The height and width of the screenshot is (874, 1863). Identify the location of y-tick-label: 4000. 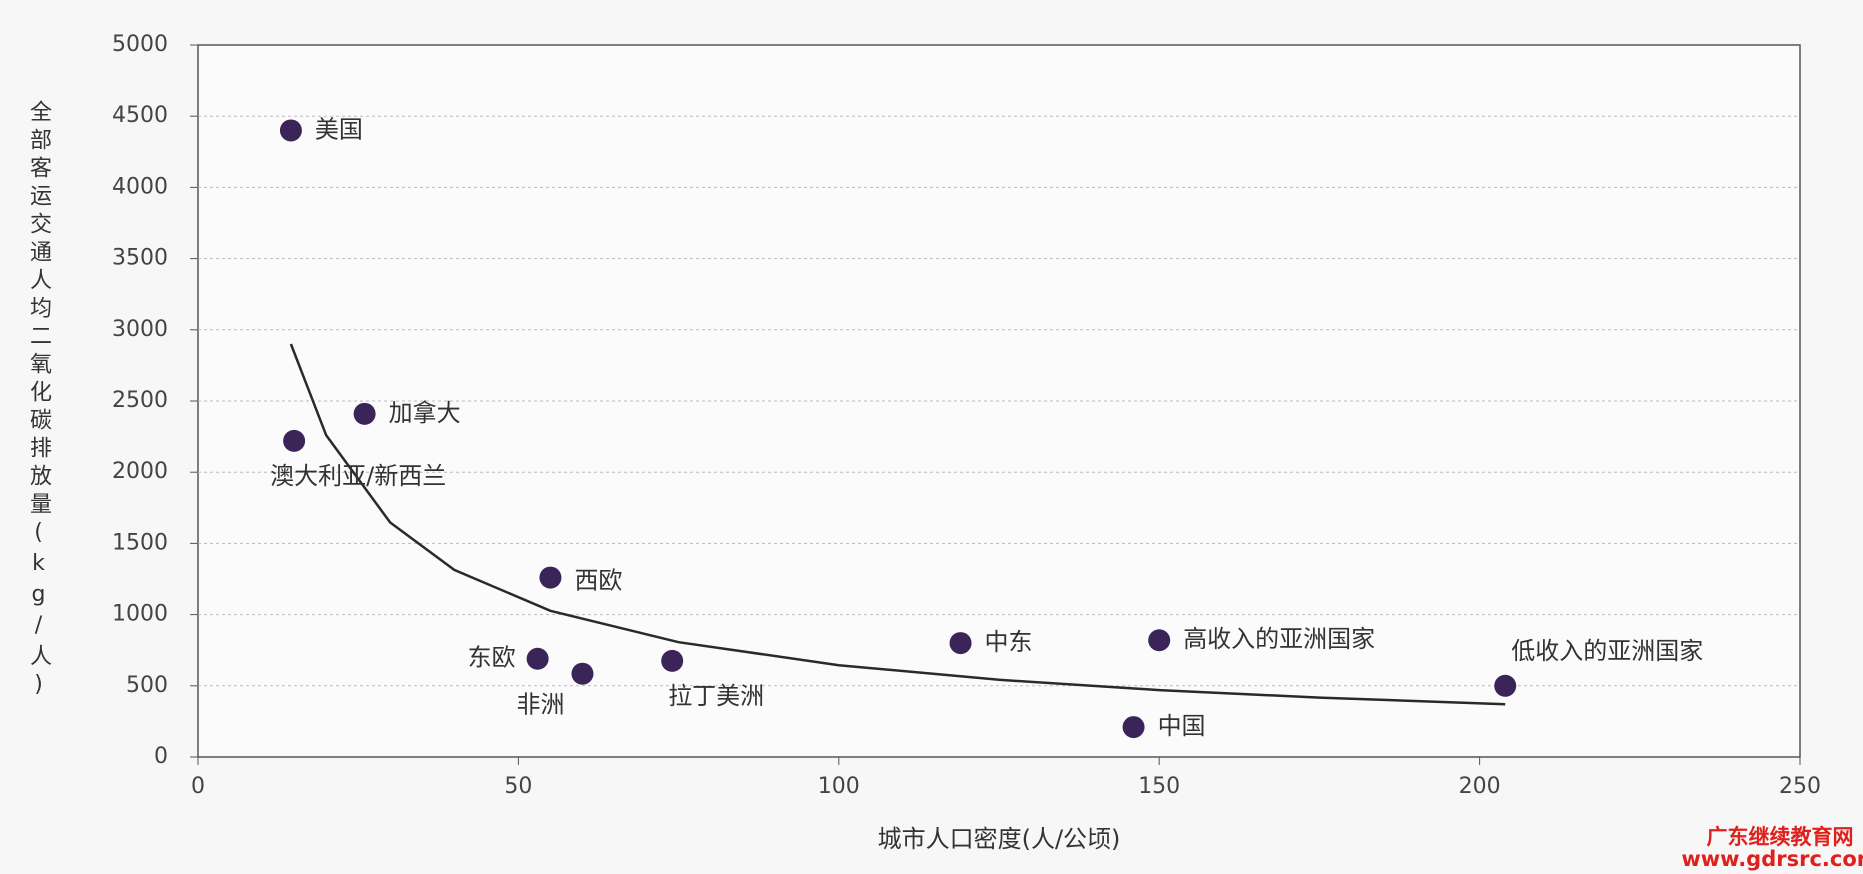
(140, 186).